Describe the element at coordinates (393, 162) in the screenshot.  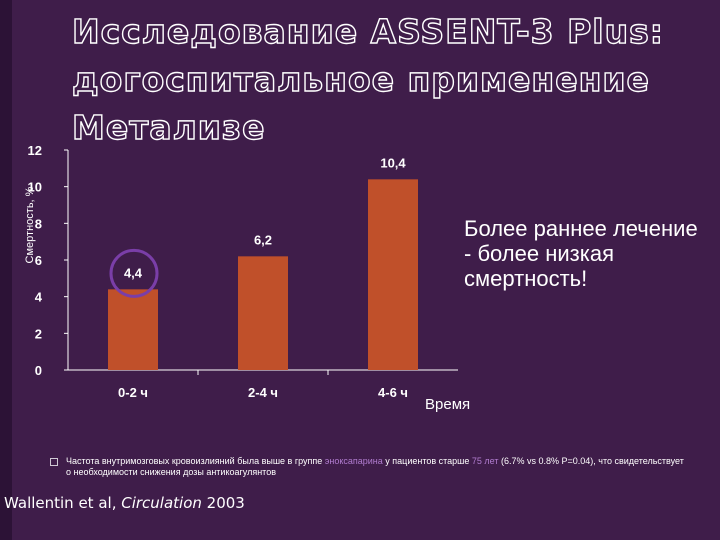
I see `data-label-3: 10,4` at that location.